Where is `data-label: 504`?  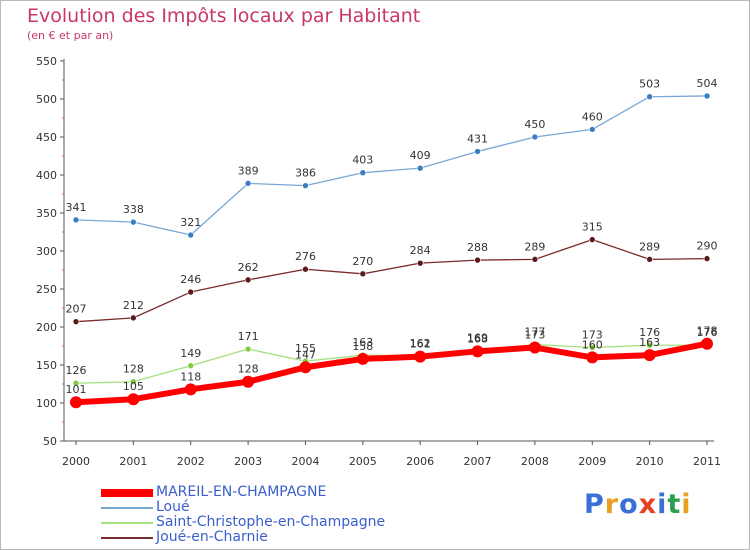 data-label: 504 is located at coordinates (707, 83).